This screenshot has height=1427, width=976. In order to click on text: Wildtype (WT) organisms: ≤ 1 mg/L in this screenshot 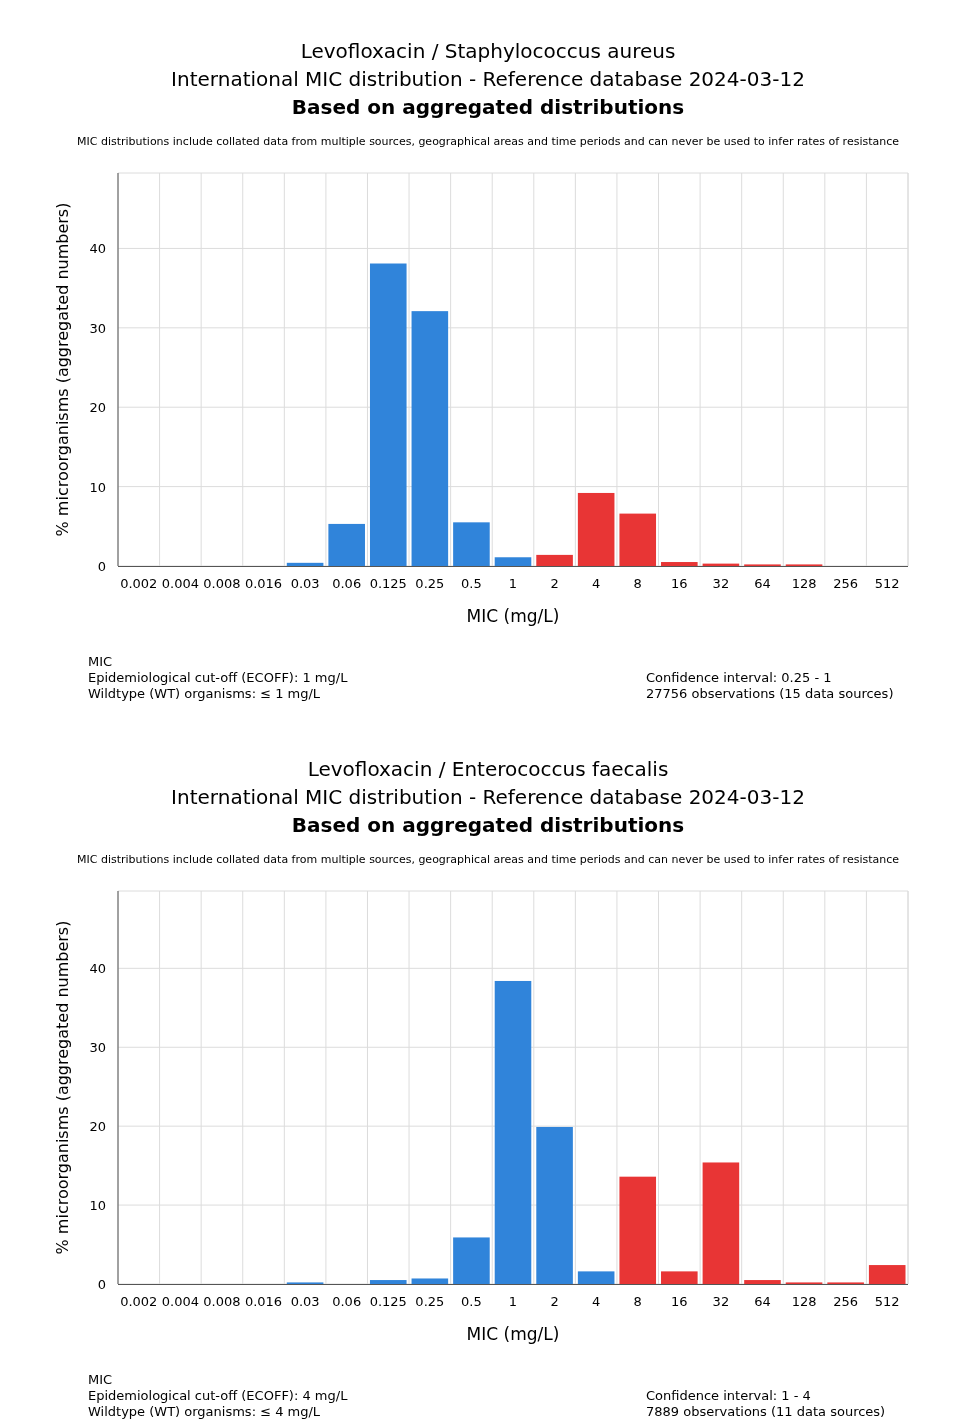, I will do `click(204, 693)`.